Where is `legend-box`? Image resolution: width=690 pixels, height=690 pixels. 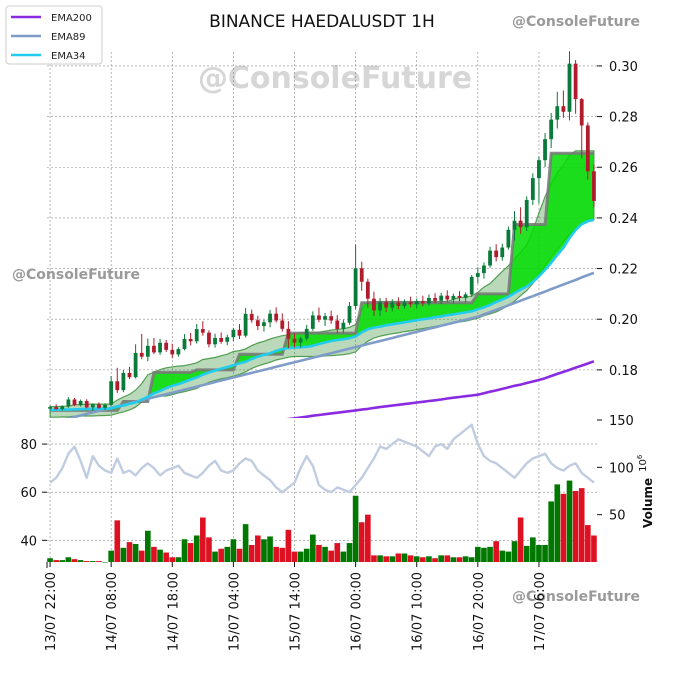
legend-box is located at coordinates (54, 35).